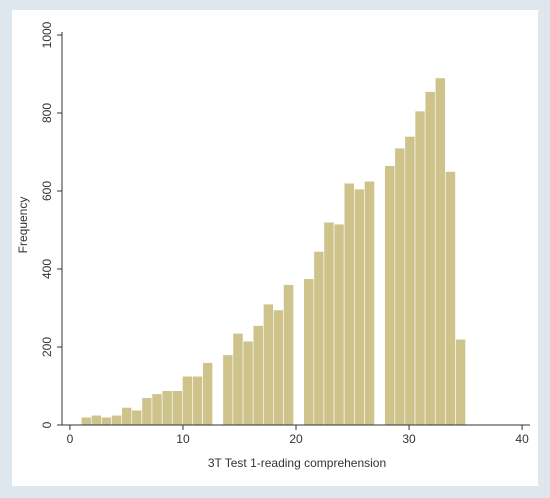 The width and height of the screenshot is (550, 498). Describe the element at coordinates (47, 191) in the screenshot. I see `y-tick-label: 600` at that location.